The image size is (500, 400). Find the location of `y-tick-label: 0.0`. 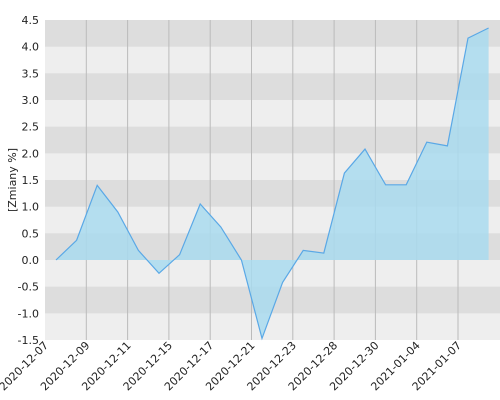

y-tick-label: 0.0 is located at coordinates (31, 260).